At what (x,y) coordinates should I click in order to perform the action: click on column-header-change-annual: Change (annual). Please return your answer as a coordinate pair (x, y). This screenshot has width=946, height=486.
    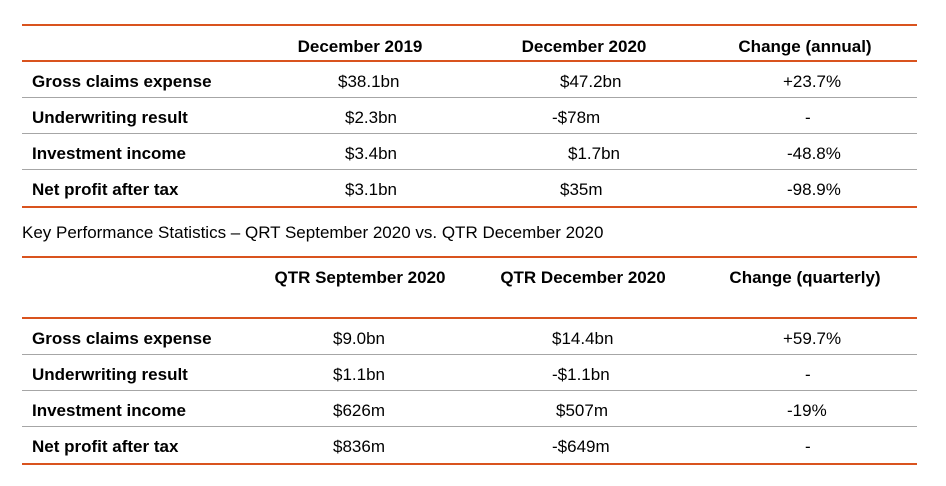
    Looking at the image, I should click on (805, 46).